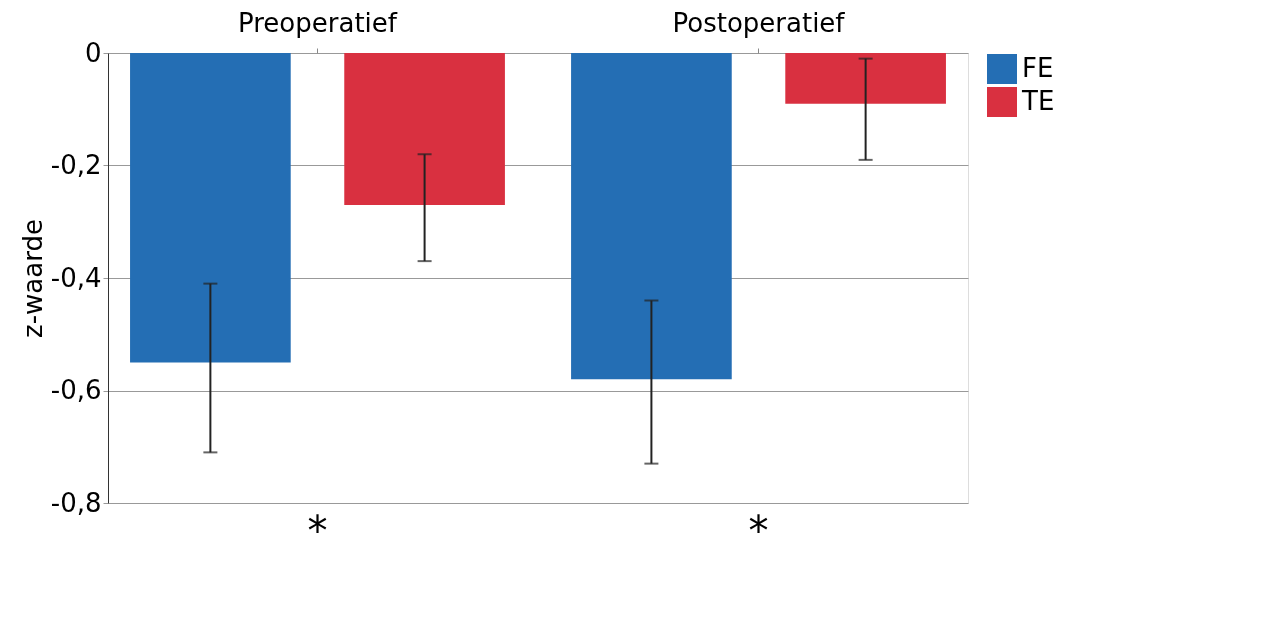  Describe the element at coordinates (76, 165) in the screenshot. I see `y-tick-label: -0,2` at that location.